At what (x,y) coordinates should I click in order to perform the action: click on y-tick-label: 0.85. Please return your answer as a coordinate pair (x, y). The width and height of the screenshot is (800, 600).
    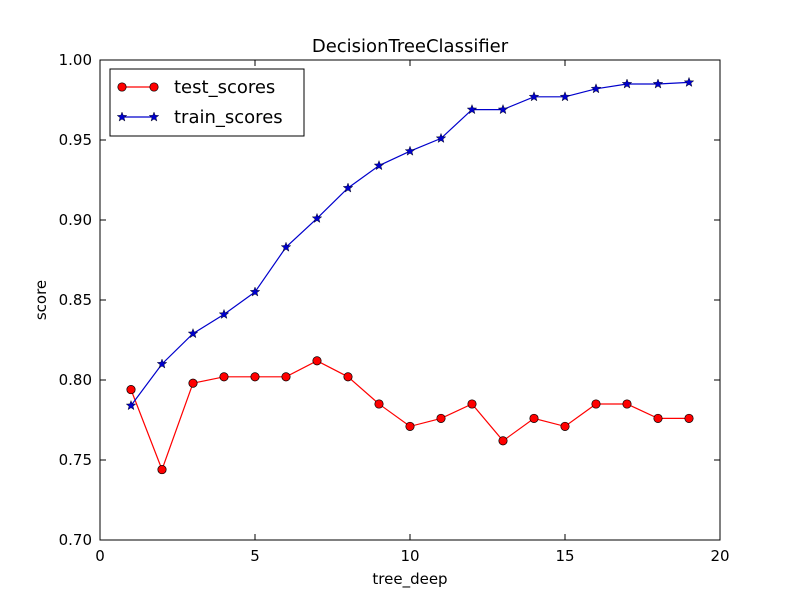
    Looking at the image, I should click on (75, 300).